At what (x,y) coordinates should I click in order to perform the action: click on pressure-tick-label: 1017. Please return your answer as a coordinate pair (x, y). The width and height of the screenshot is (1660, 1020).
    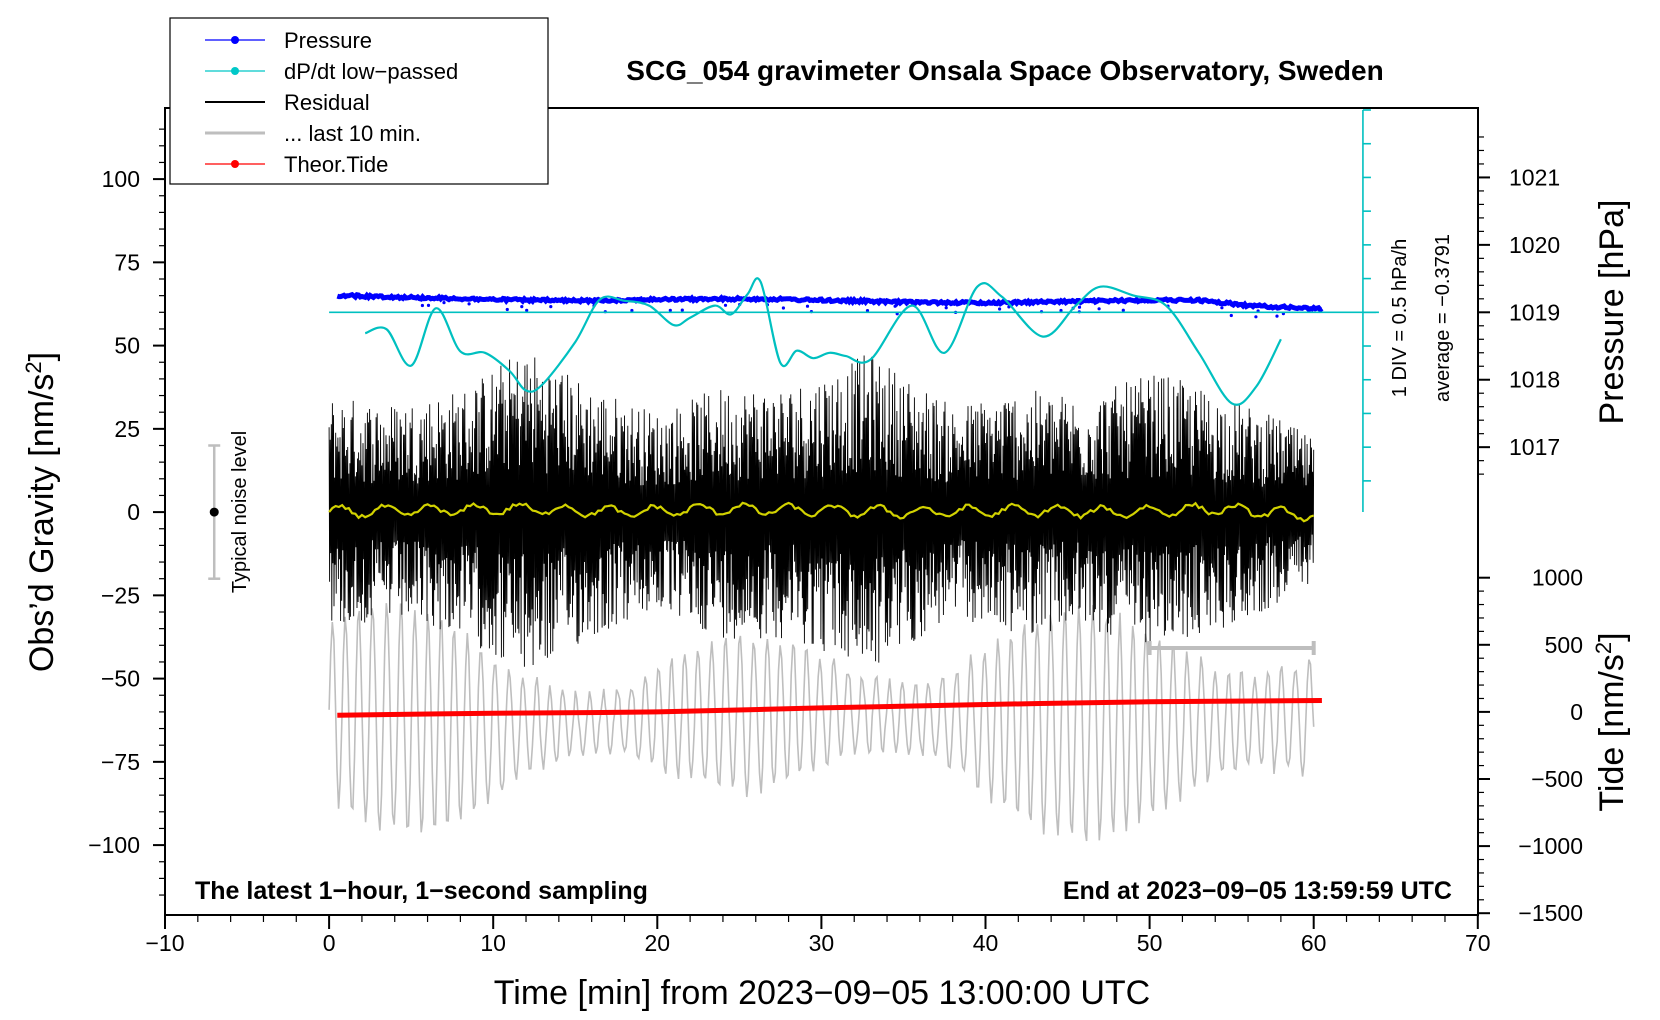
    Looking at the image, I should click on (1534, 447).